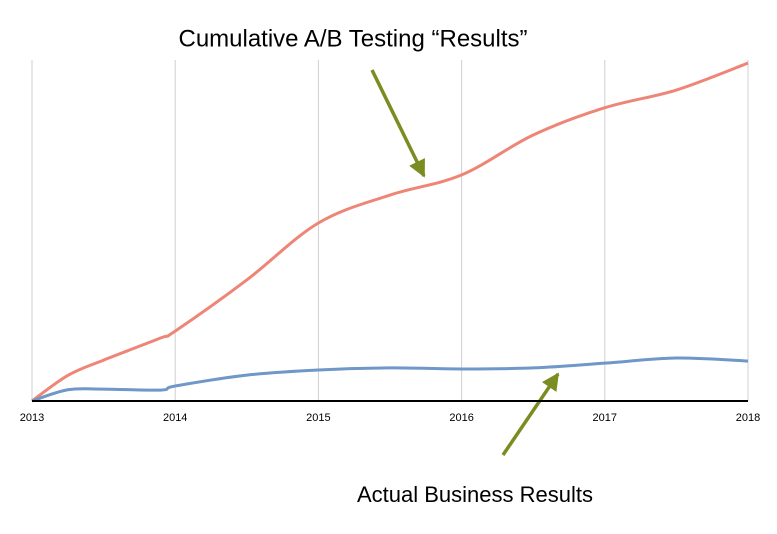 This screenshot has height=534, width=777. I want to click on data-line, so click(390, 379).